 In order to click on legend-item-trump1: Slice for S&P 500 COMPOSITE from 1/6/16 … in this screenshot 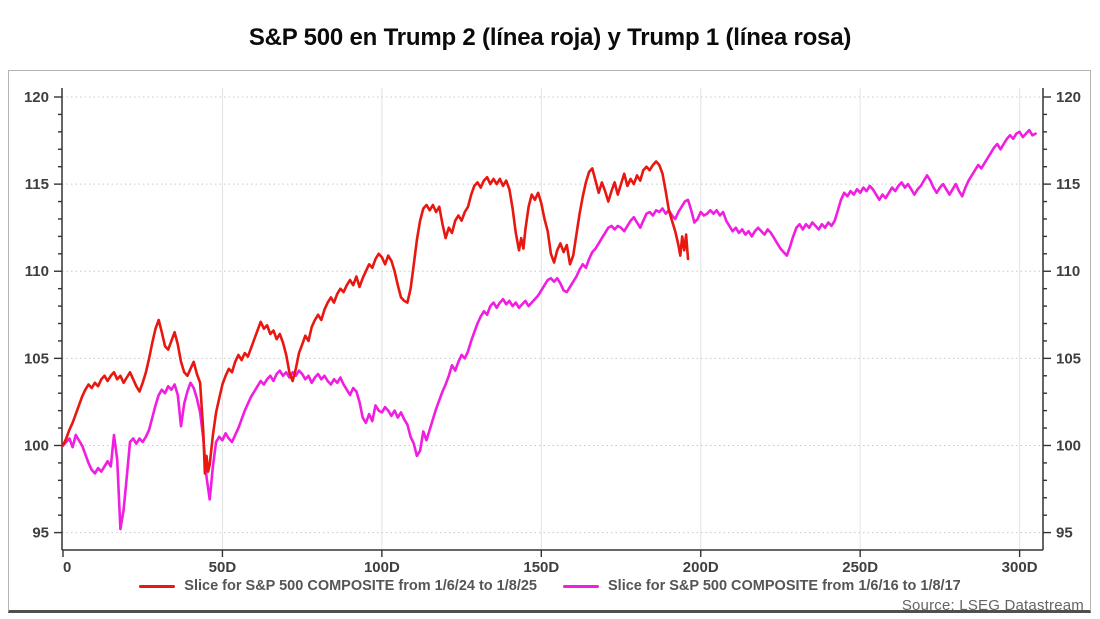, I will do `click(762, 586)`.